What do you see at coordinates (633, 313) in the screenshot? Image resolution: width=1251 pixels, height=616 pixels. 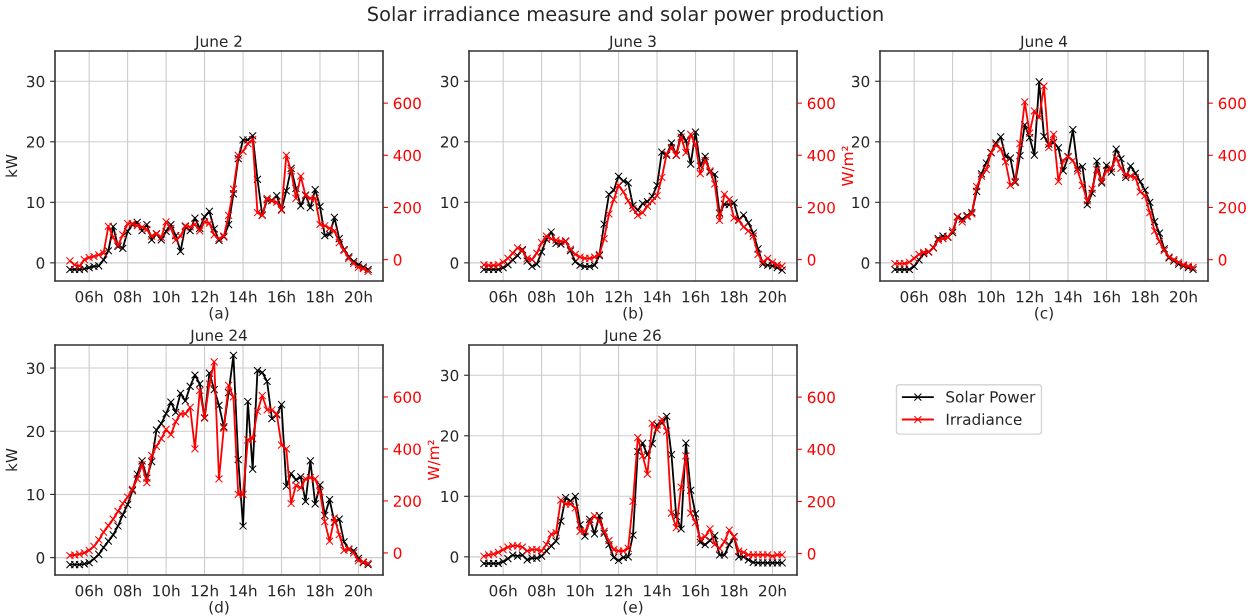 I see `x-axis-title: (b)` at bounding box center [633, 313].